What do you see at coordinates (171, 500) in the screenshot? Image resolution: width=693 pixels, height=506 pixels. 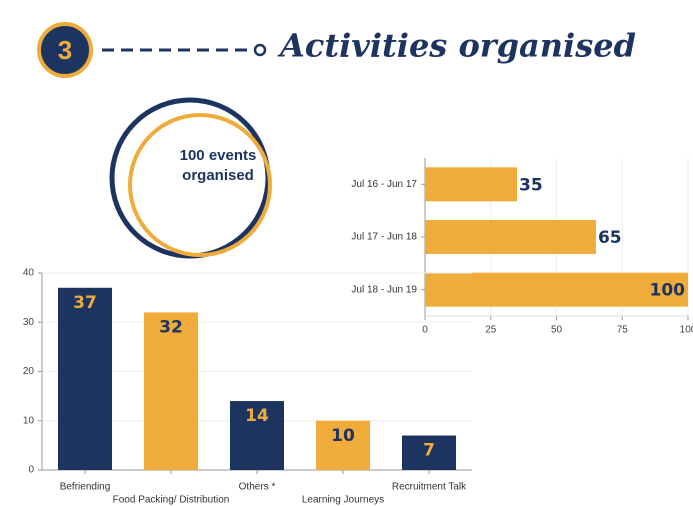 I see `x-tick-label: Food Packing/ Distribution` at bounding box center [171, 500].